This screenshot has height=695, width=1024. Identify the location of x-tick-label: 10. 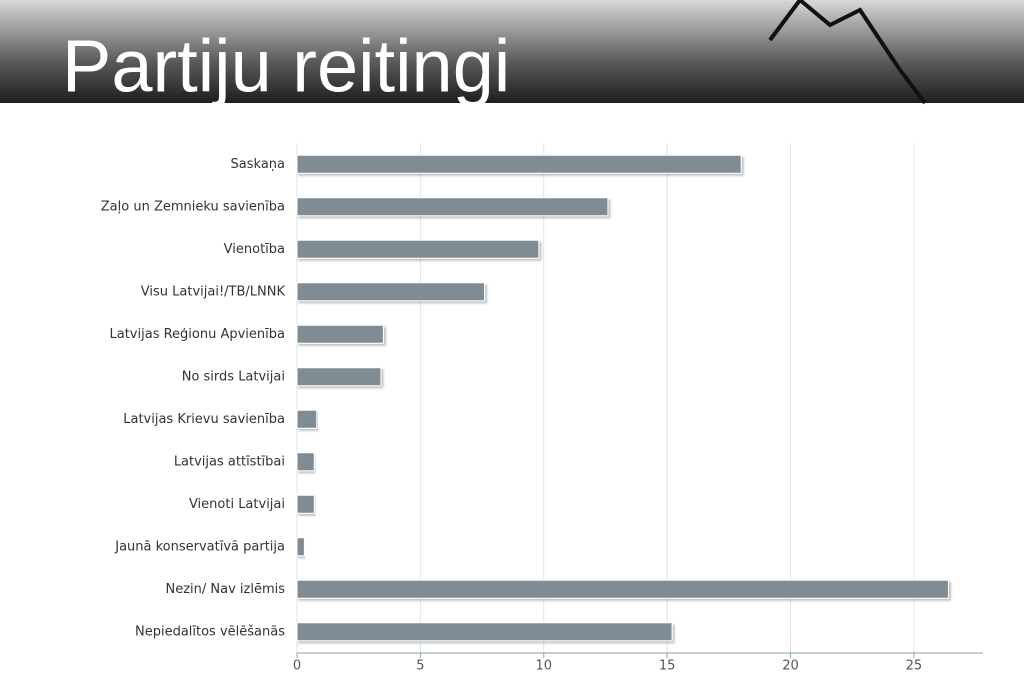
(543, 666).